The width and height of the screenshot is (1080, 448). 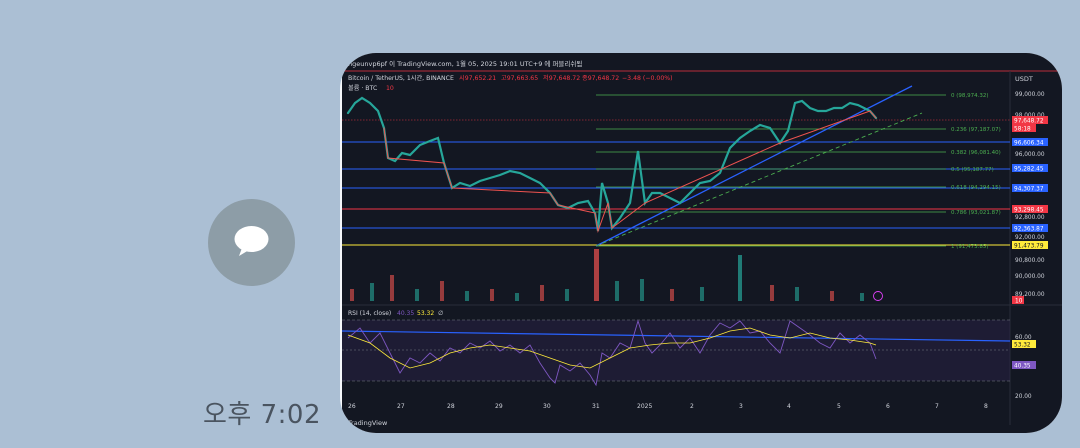 I want to click on time-axis-label: 4, so click(x=789, y=406).